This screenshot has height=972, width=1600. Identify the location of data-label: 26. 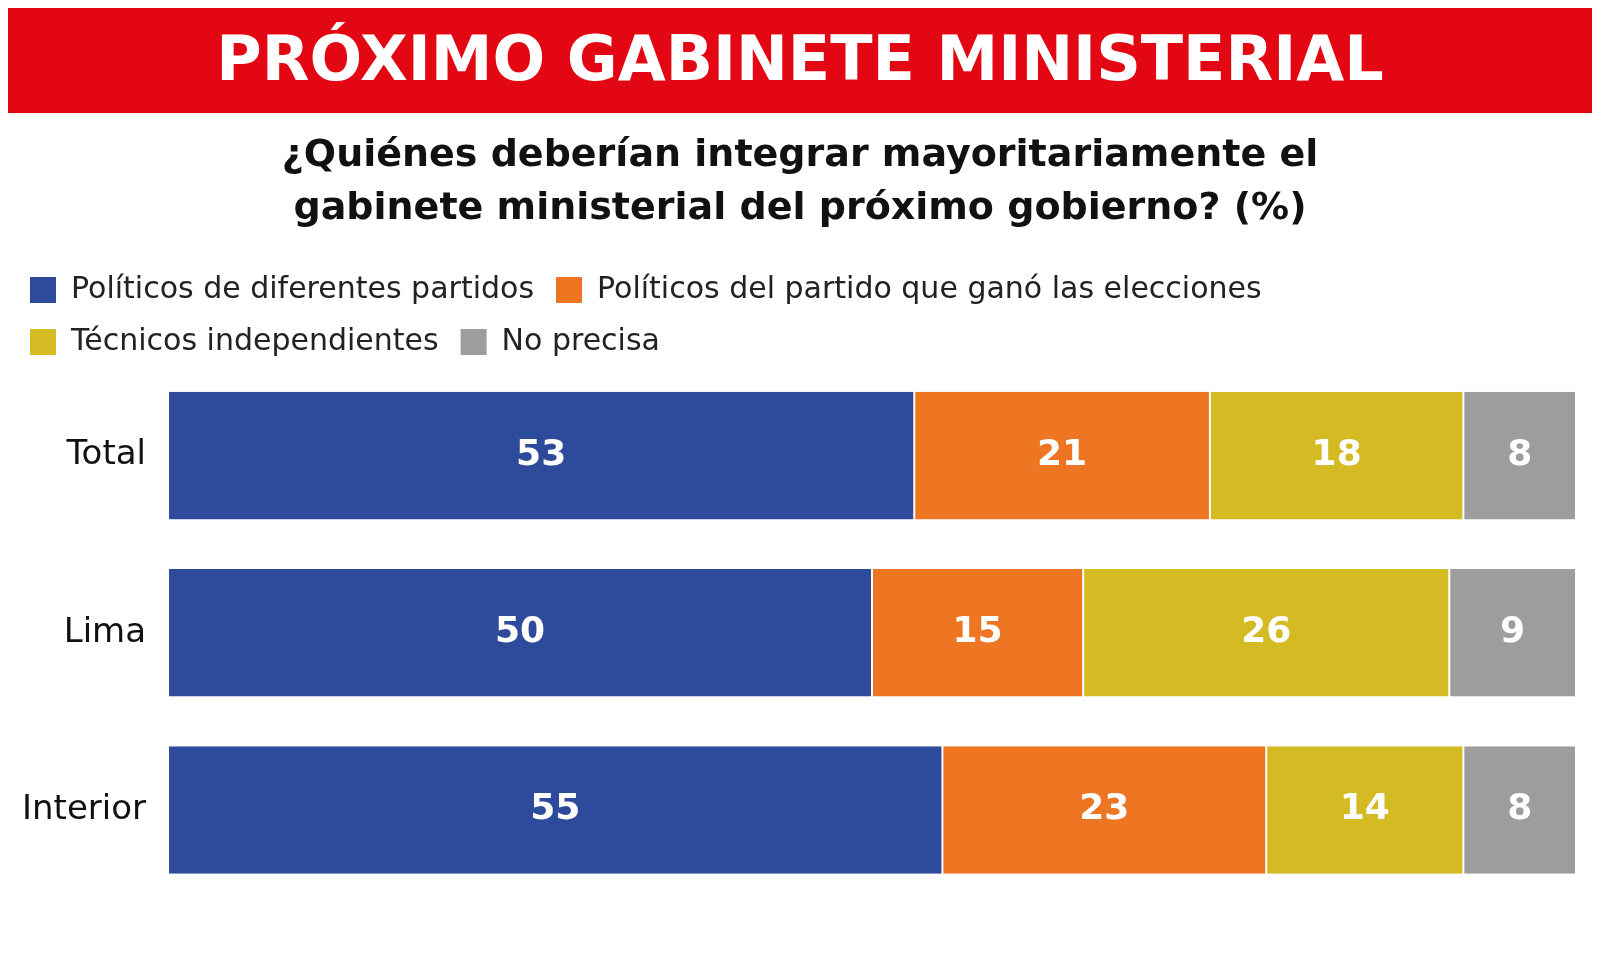
(1266, 630).